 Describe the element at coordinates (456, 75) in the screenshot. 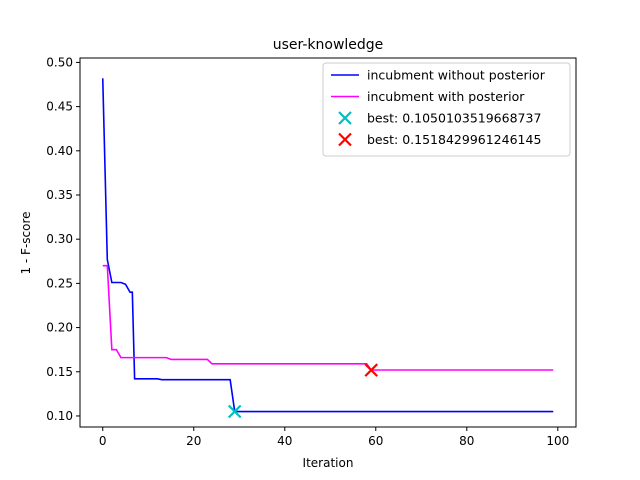

I see `legend-label: incubment without posterior` at that location.